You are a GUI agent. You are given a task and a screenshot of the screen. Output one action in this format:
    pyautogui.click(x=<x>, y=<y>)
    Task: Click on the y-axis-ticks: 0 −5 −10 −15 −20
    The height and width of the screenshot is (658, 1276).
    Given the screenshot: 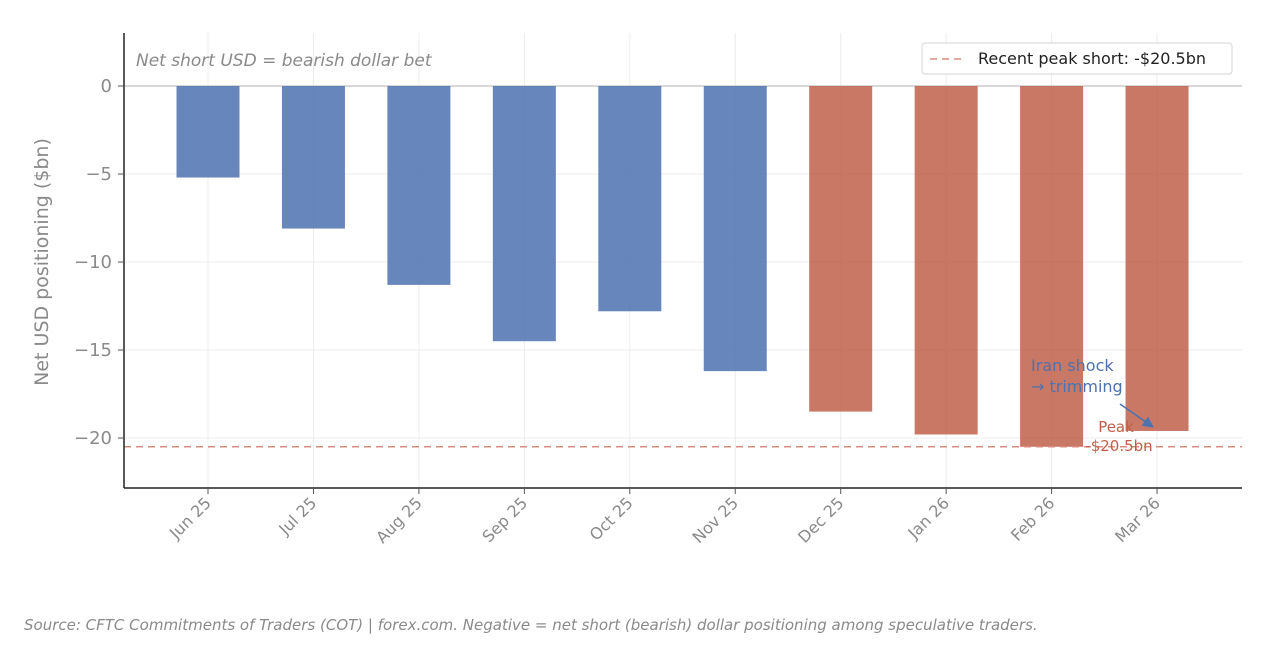 What is the action you would take?
    pyautogui.click(x=99, y=262)
    